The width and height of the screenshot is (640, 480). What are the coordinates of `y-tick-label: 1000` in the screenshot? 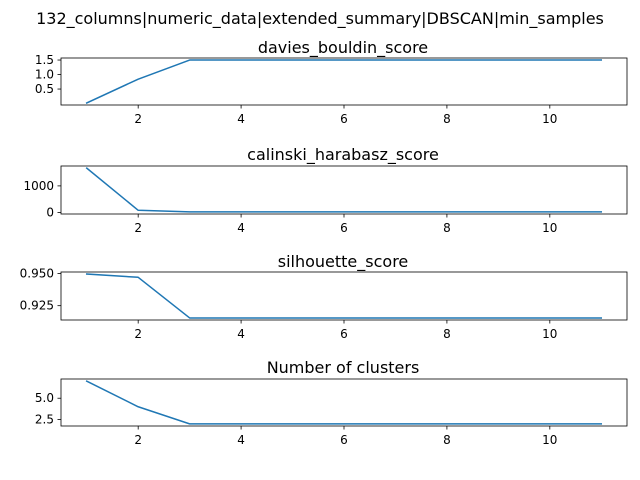 It's located at (38, 186).